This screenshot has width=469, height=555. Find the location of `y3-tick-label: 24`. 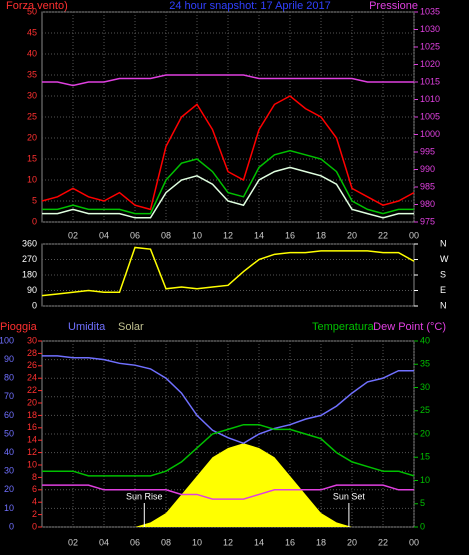

y3-tick-label: 24 is located at coordinates (32, 378).